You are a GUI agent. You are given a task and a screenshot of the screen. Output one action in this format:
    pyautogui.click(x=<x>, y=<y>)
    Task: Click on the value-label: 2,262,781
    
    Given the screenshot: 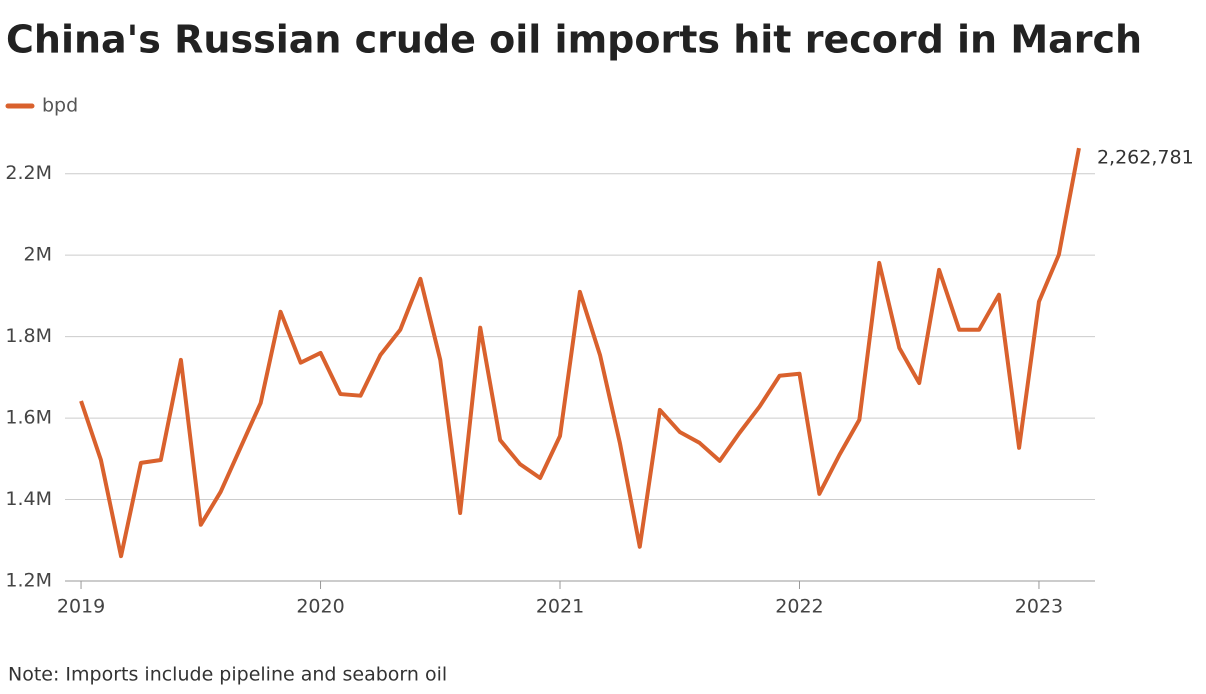 What is the action you would take?
    pyautogui.click(x=1145, y=158)
    